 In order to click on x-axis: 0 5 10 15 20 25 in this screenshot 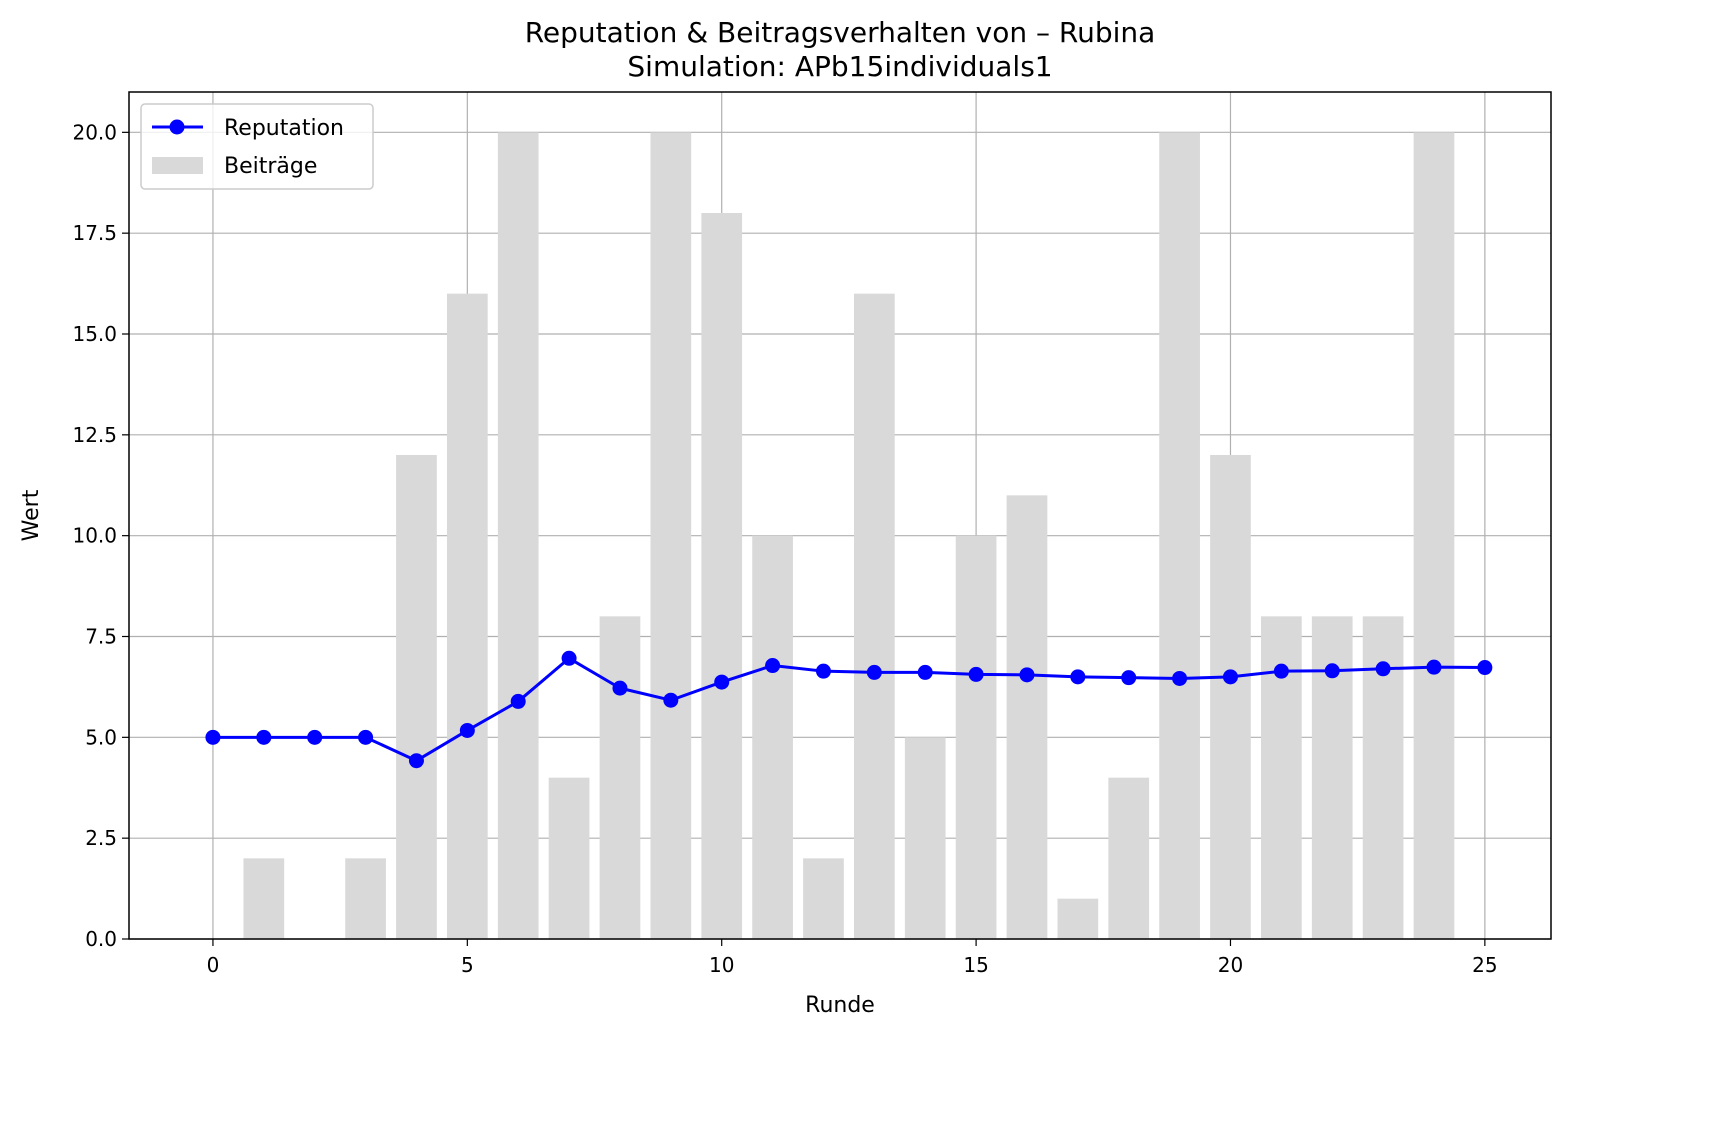, I will do `click(852, 958)`.